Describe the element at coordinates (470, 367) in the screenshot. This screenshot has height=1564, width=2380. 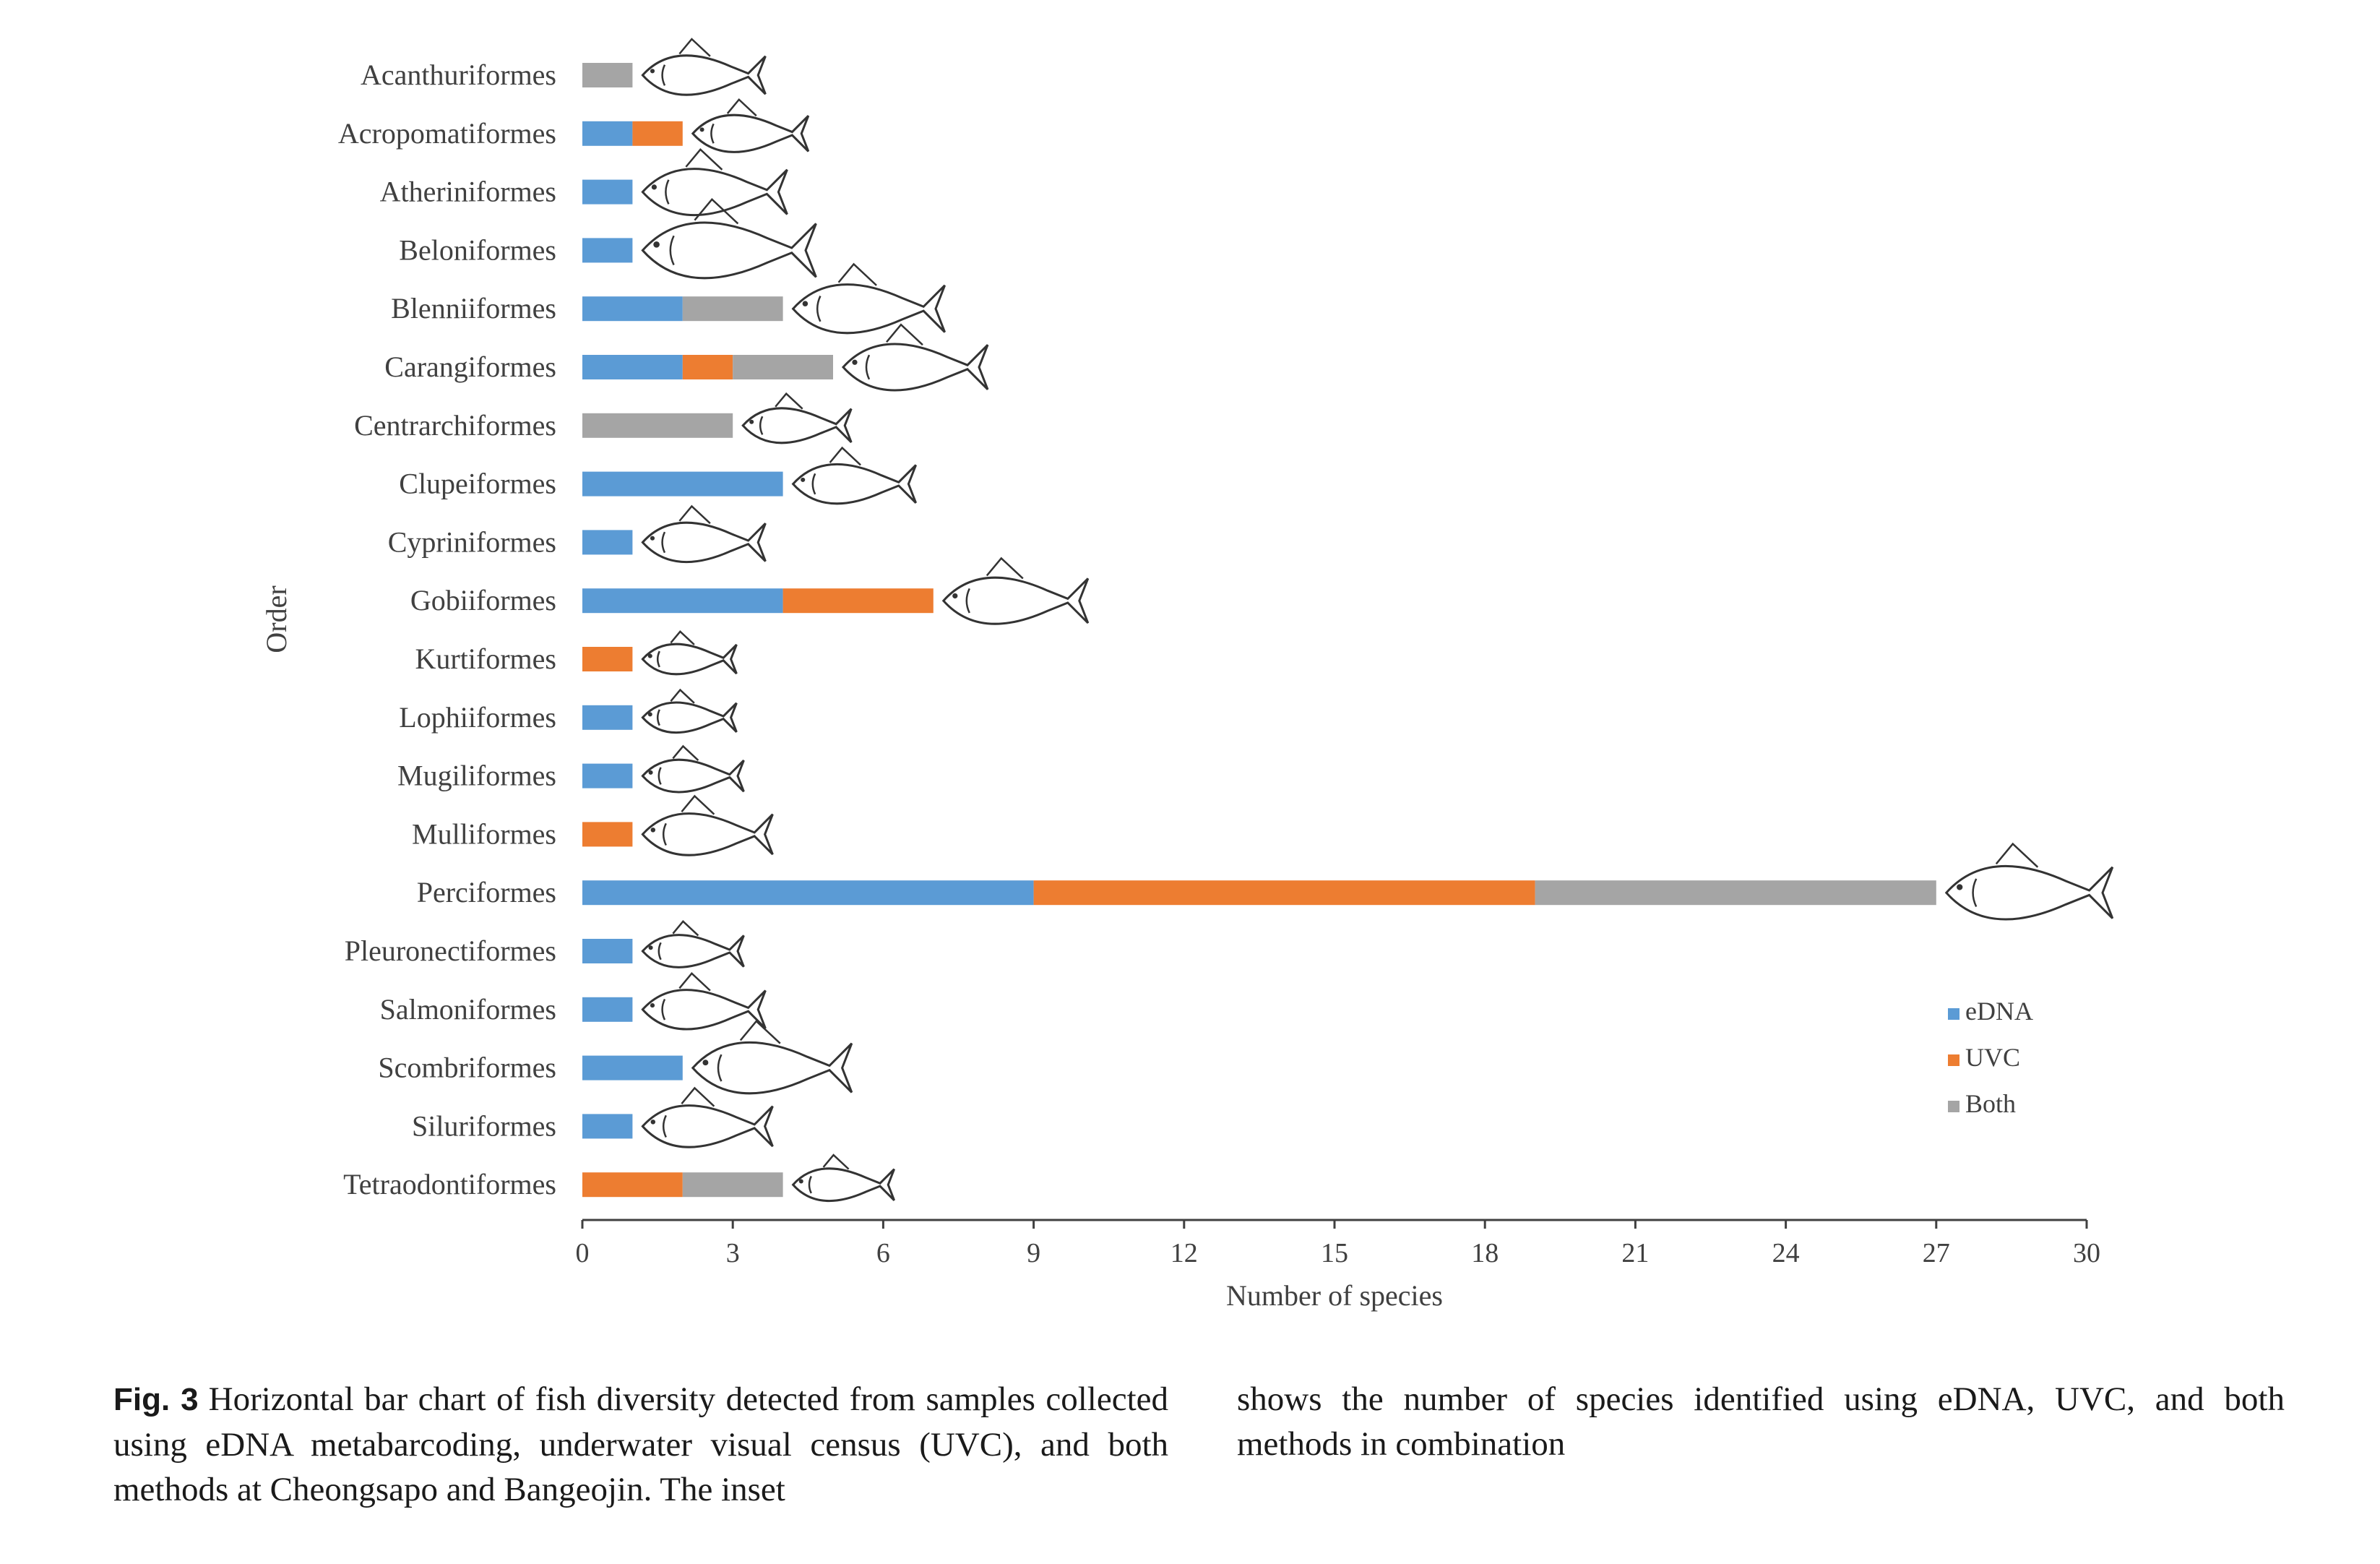
I see `category-label: Carangiformes` at that location.